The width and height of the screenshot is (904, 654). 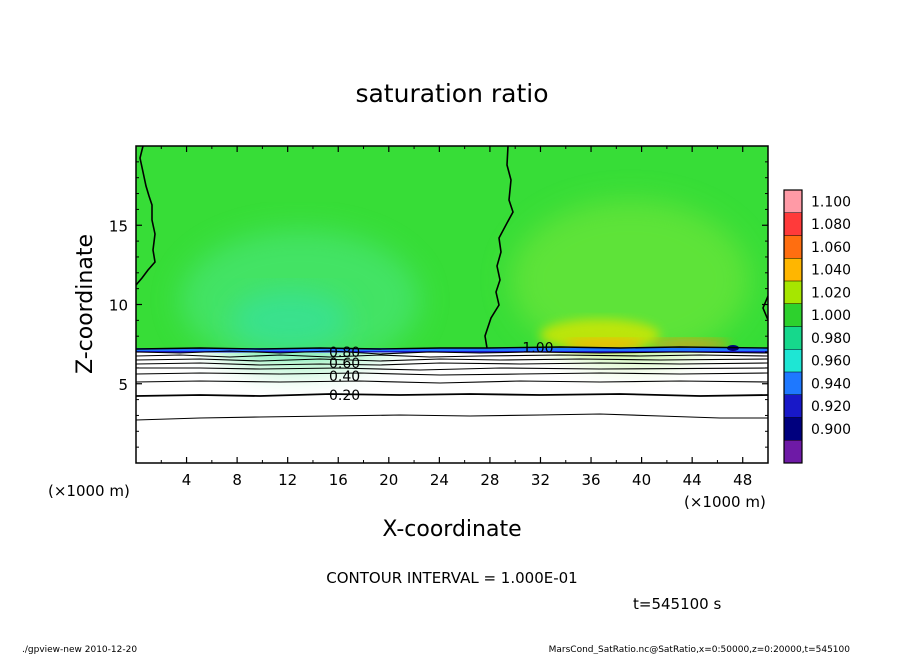 What do you see at coordinates (831, 407) in the screenshot?
I see `colorbar-label: 0.920` at bounding box center [831, 407].